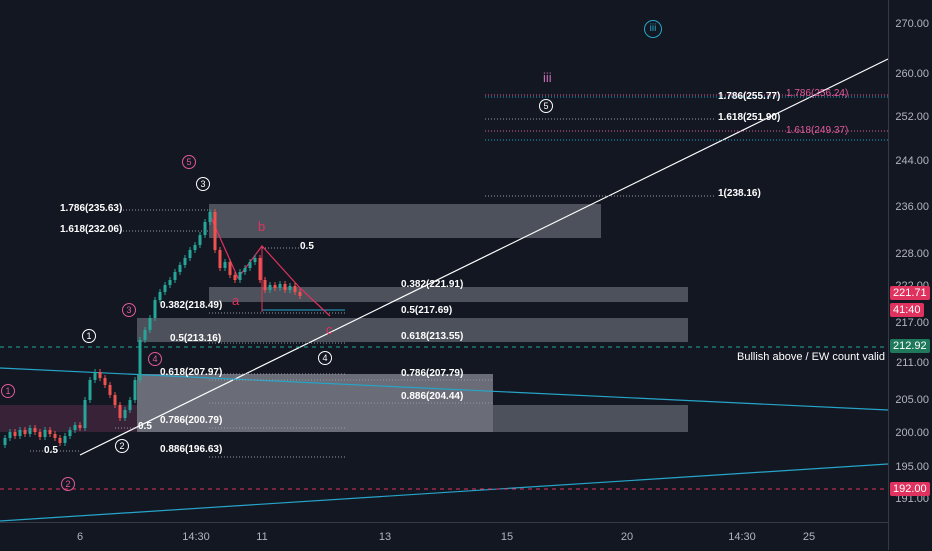  What do you see at coordinates (912, 161) in the screenshot?
I see `price-tick: 244.00` at bounding box center [912, 161].